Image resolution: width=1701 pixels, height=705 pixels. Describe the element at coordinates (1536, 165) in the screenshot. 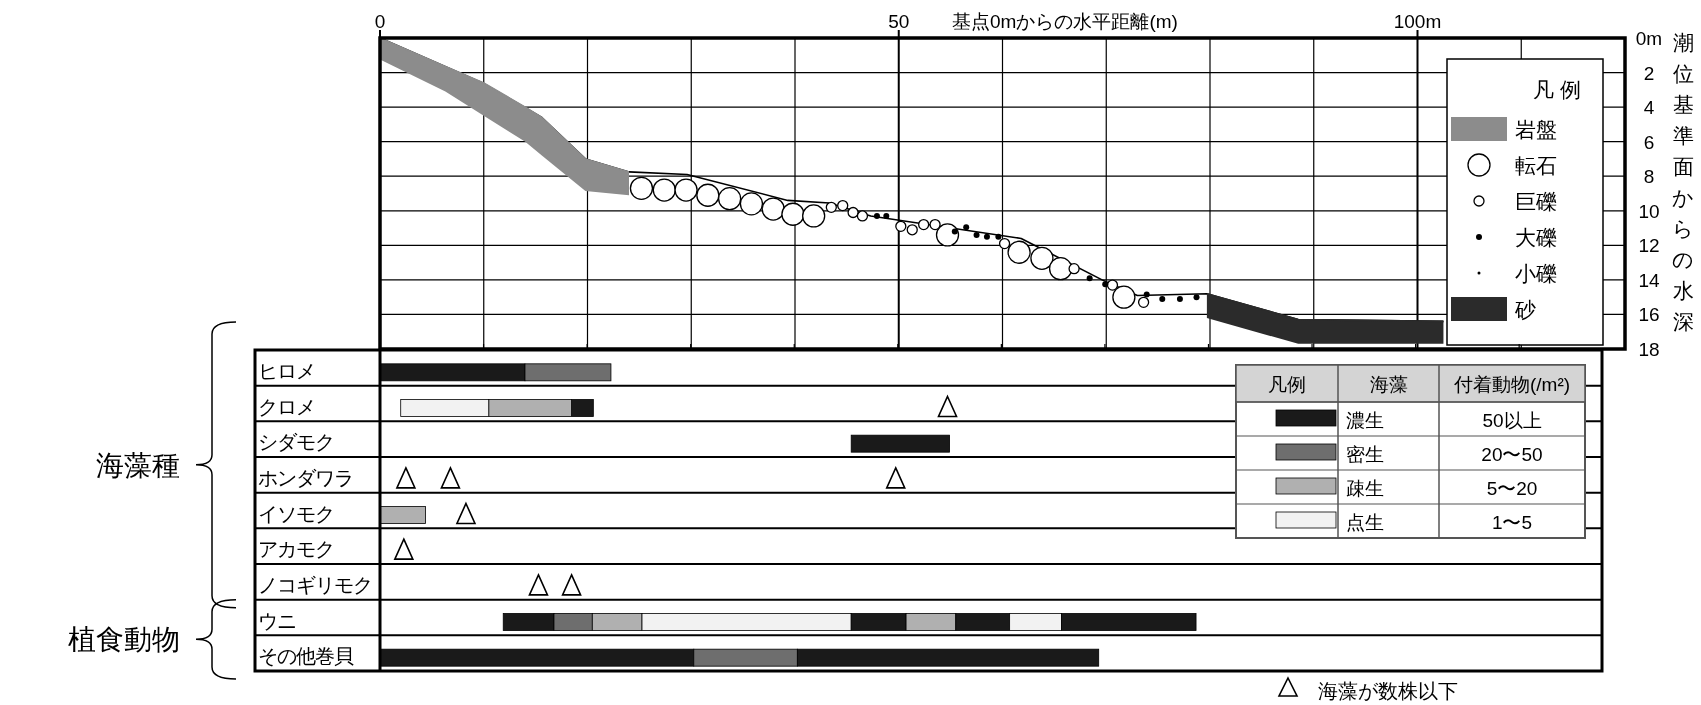

I see `legend-label: 転石` at that location.